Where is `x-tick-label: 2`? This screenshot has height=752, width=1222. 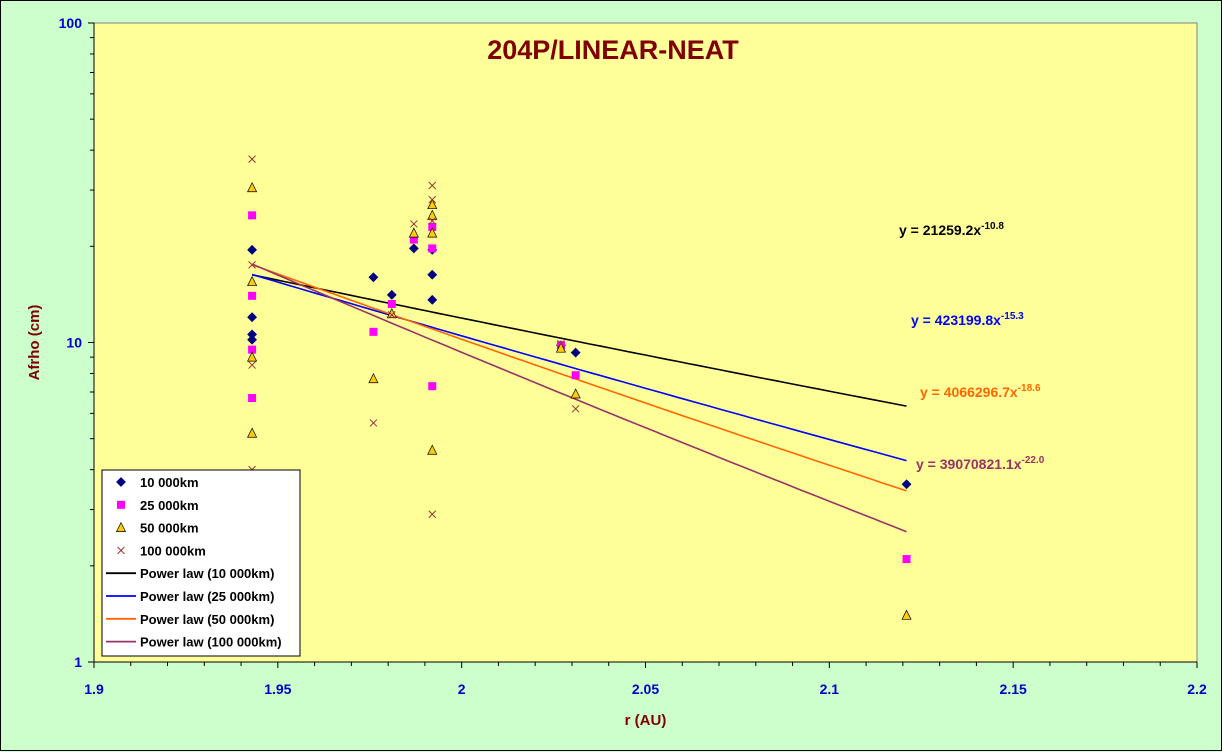 x-tick-label: 2 is located at coordinates (462, 689).